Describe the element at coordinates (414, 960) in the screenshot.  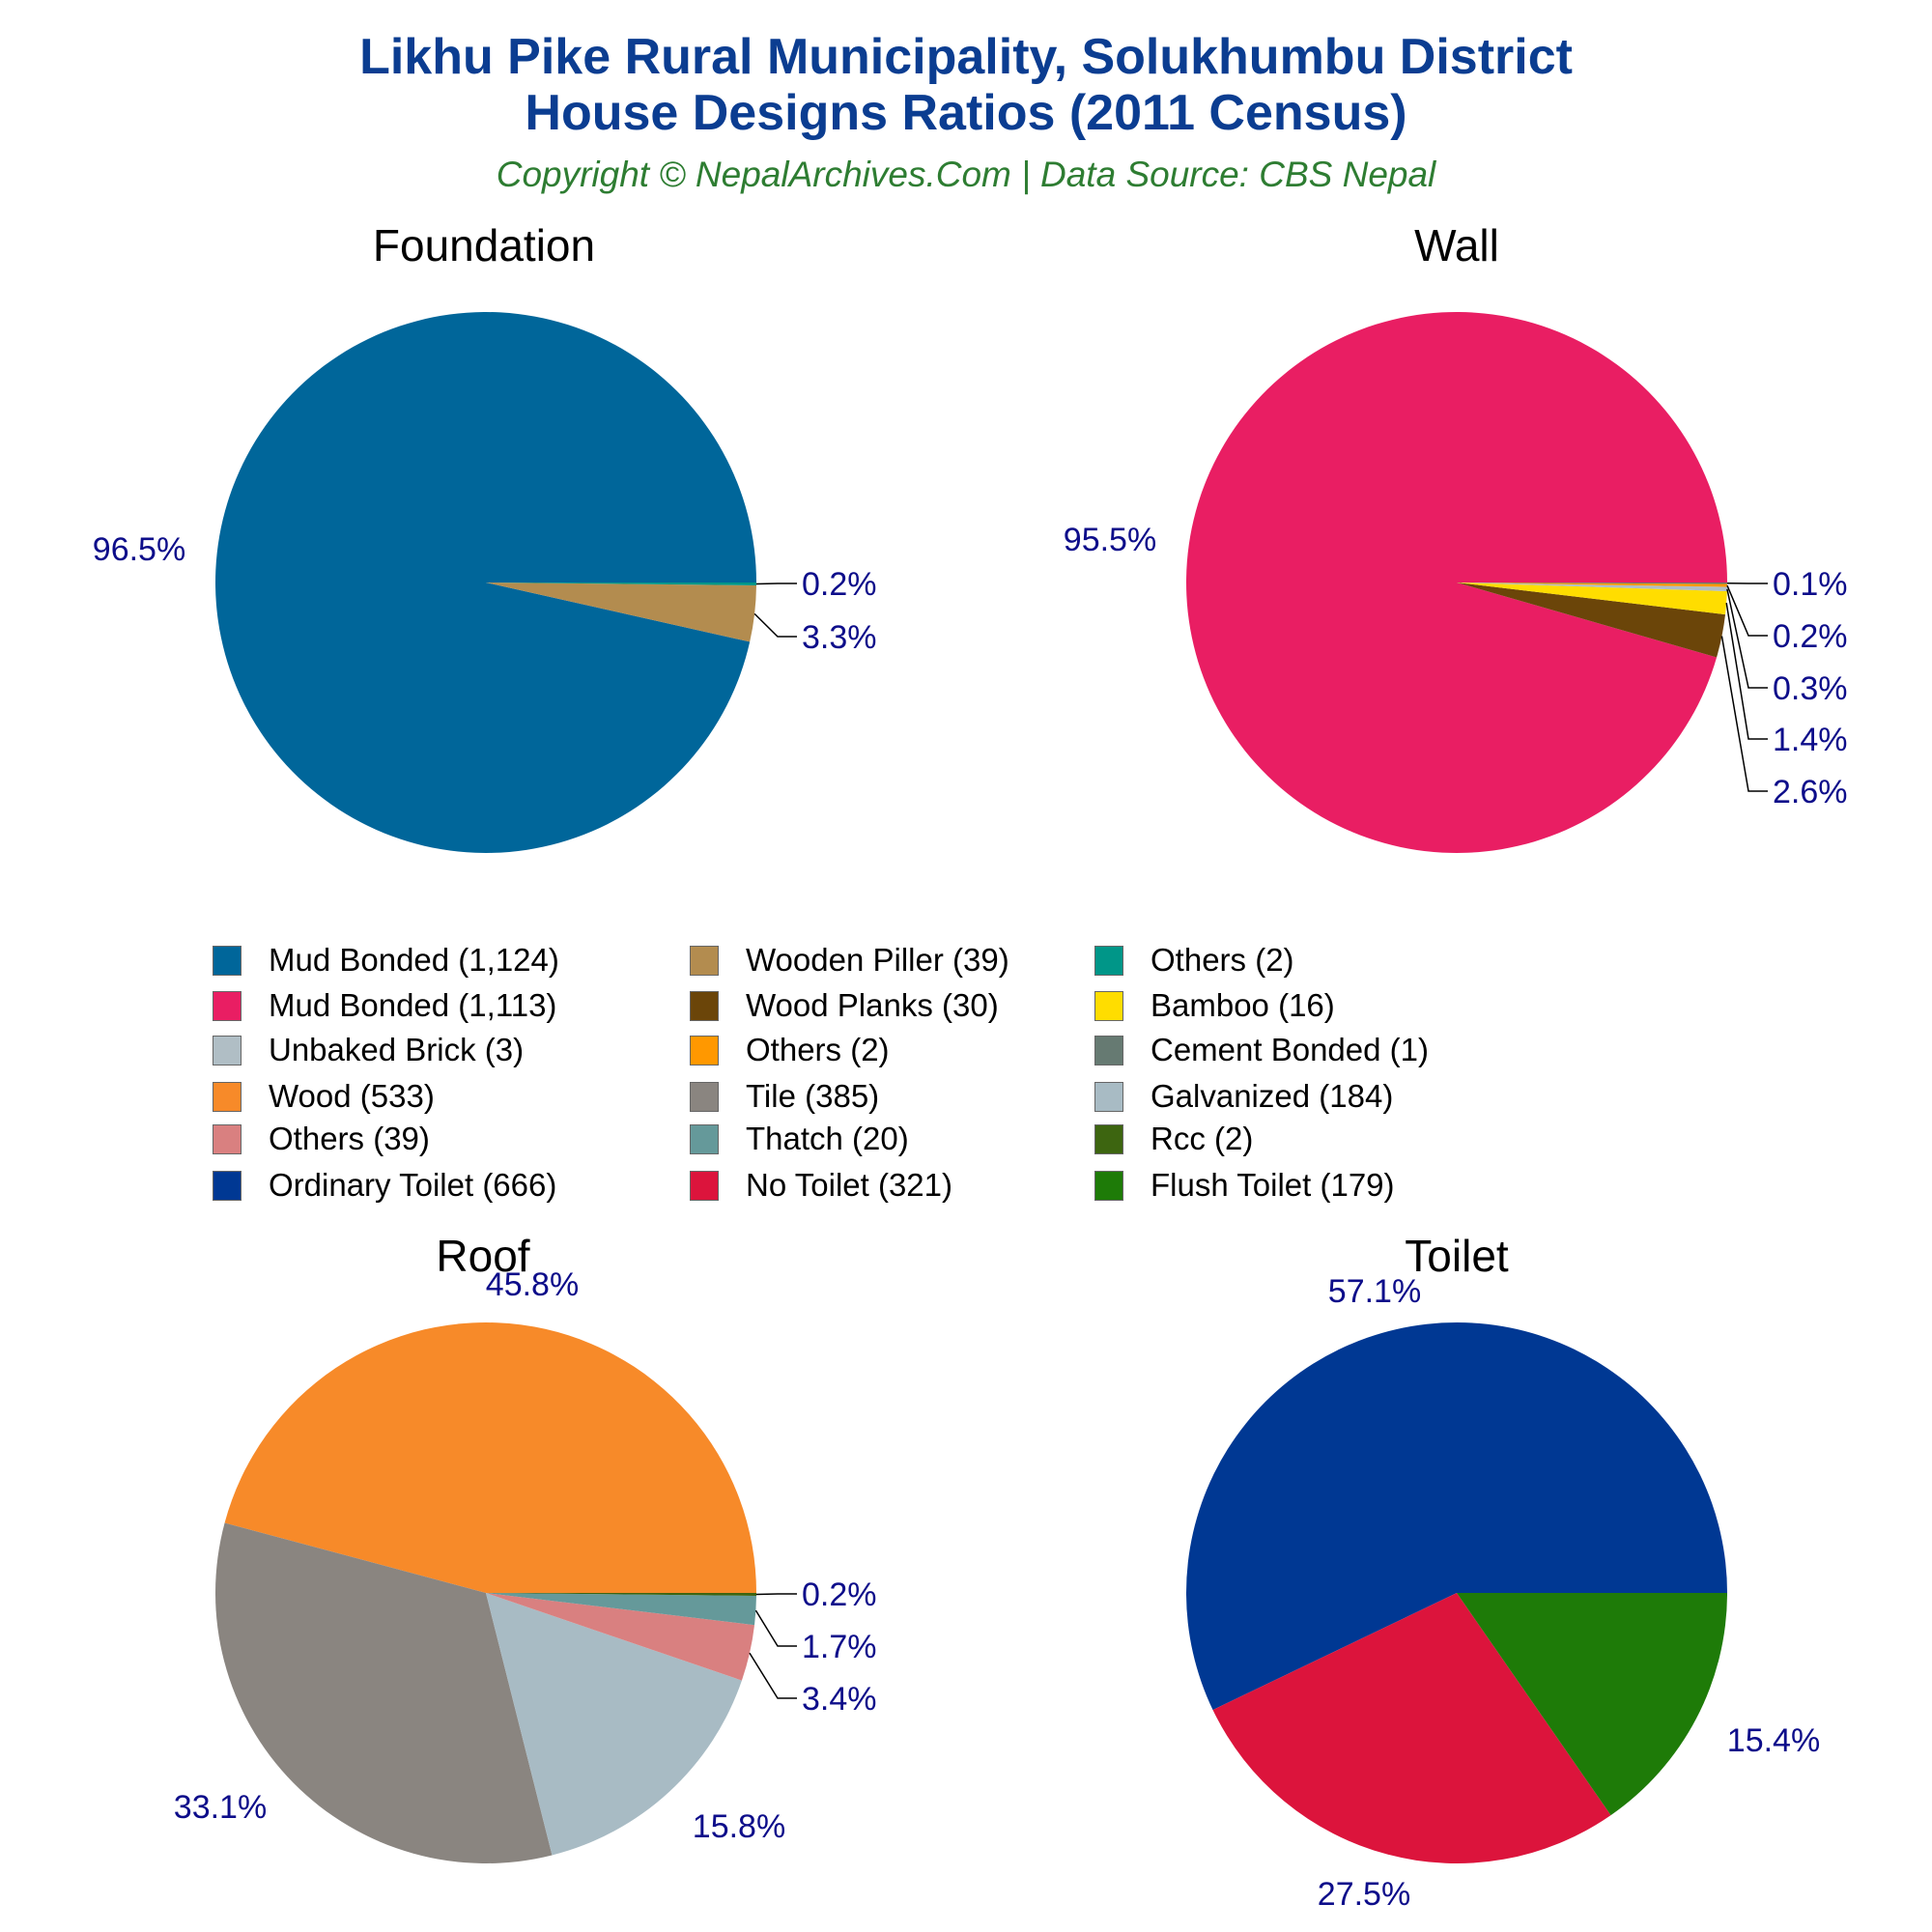
I see `legend-label: Mud Bonded (1,124)` at that location.